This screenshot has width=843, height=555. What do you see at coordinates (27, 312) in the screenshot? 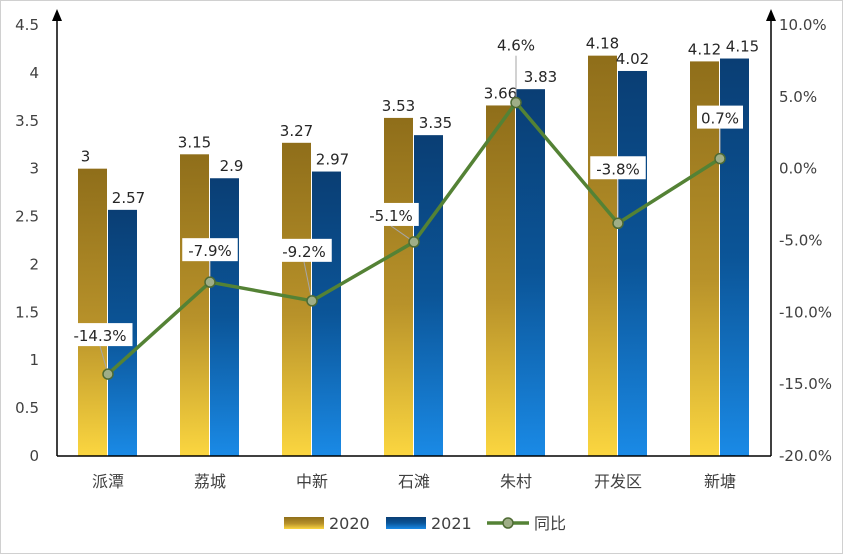
I see `y-tick-label: 1.5` at bounding box center [27, 312].